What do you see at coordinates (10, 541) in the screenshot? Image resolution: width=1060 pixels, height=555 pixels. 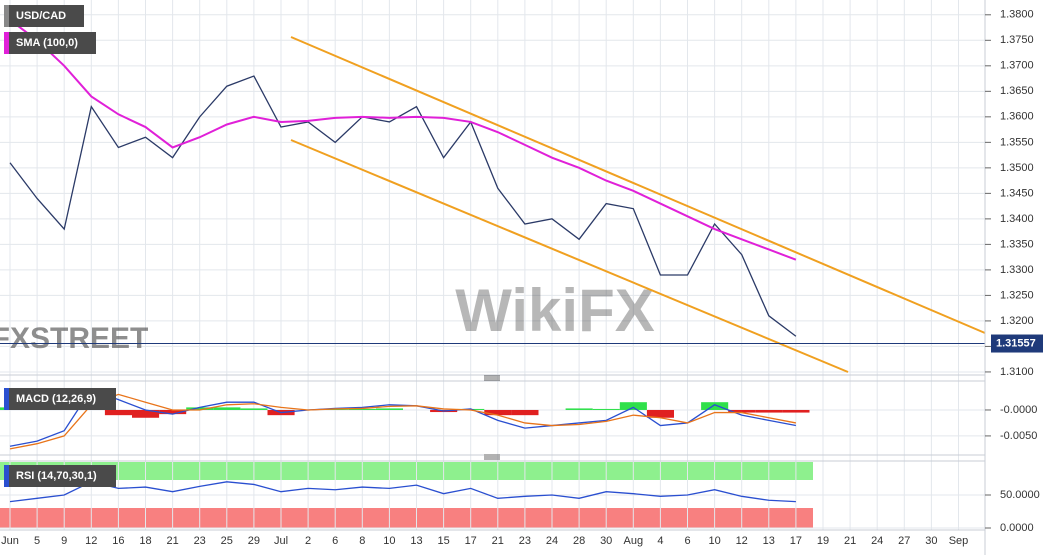 I see `x-tick-label: Jun` at bounding box center [10, 541].